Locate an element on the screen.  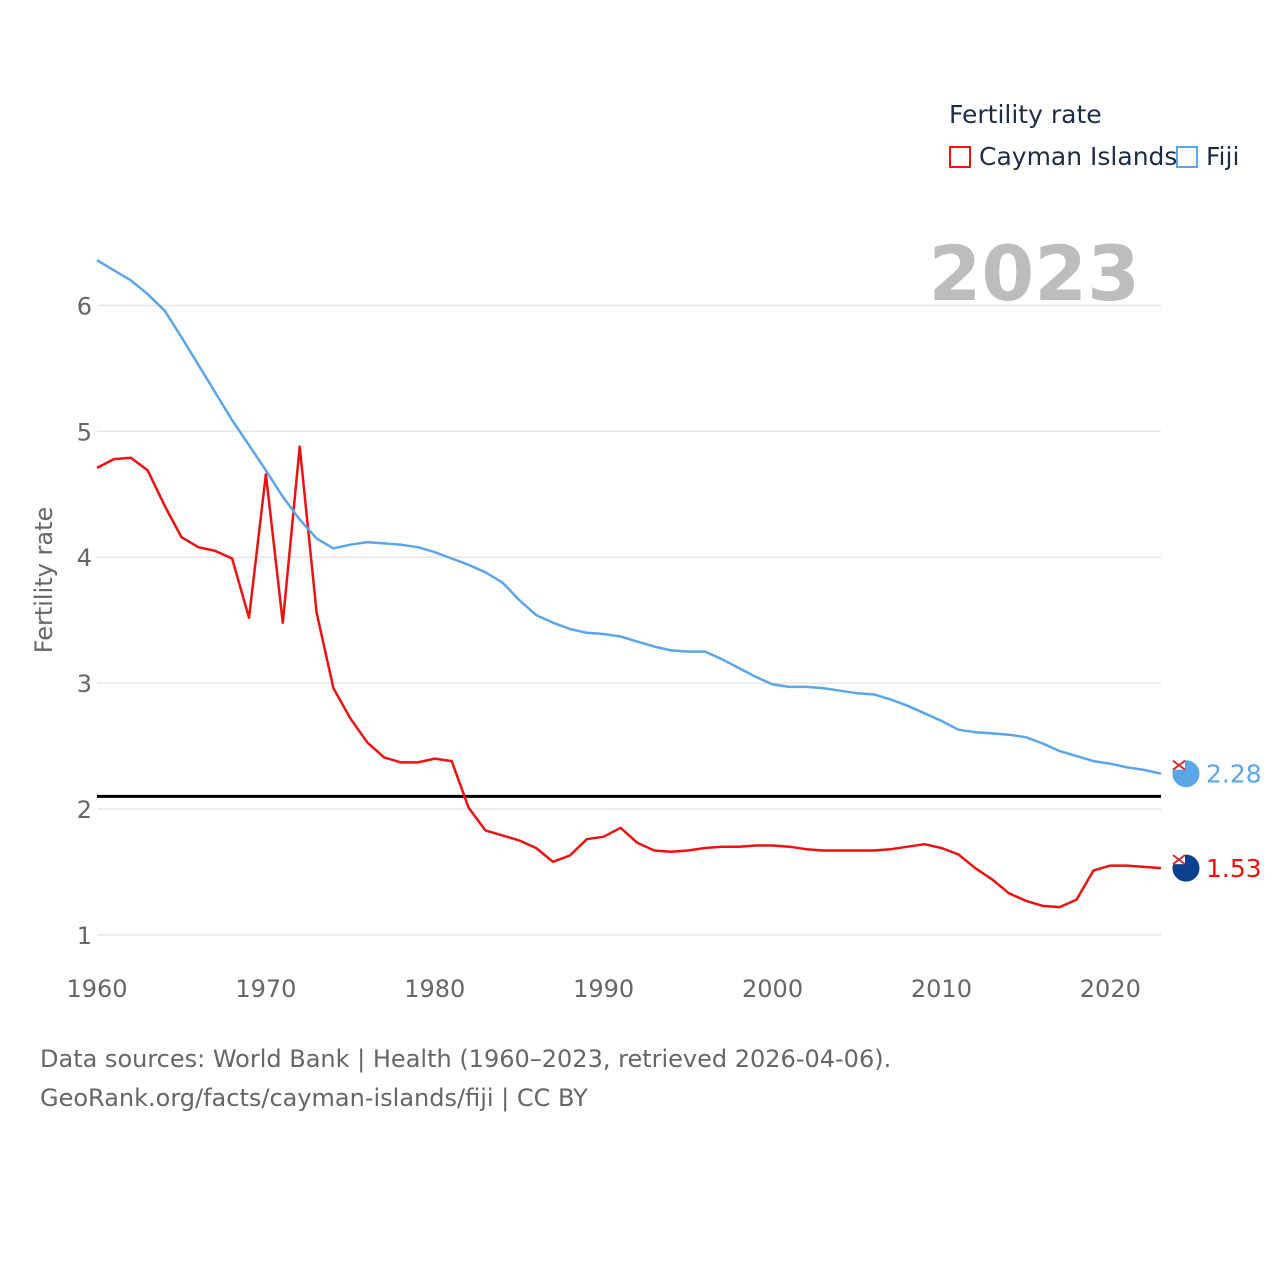
year-label: 2023 is located at coordinates (1034, 273).